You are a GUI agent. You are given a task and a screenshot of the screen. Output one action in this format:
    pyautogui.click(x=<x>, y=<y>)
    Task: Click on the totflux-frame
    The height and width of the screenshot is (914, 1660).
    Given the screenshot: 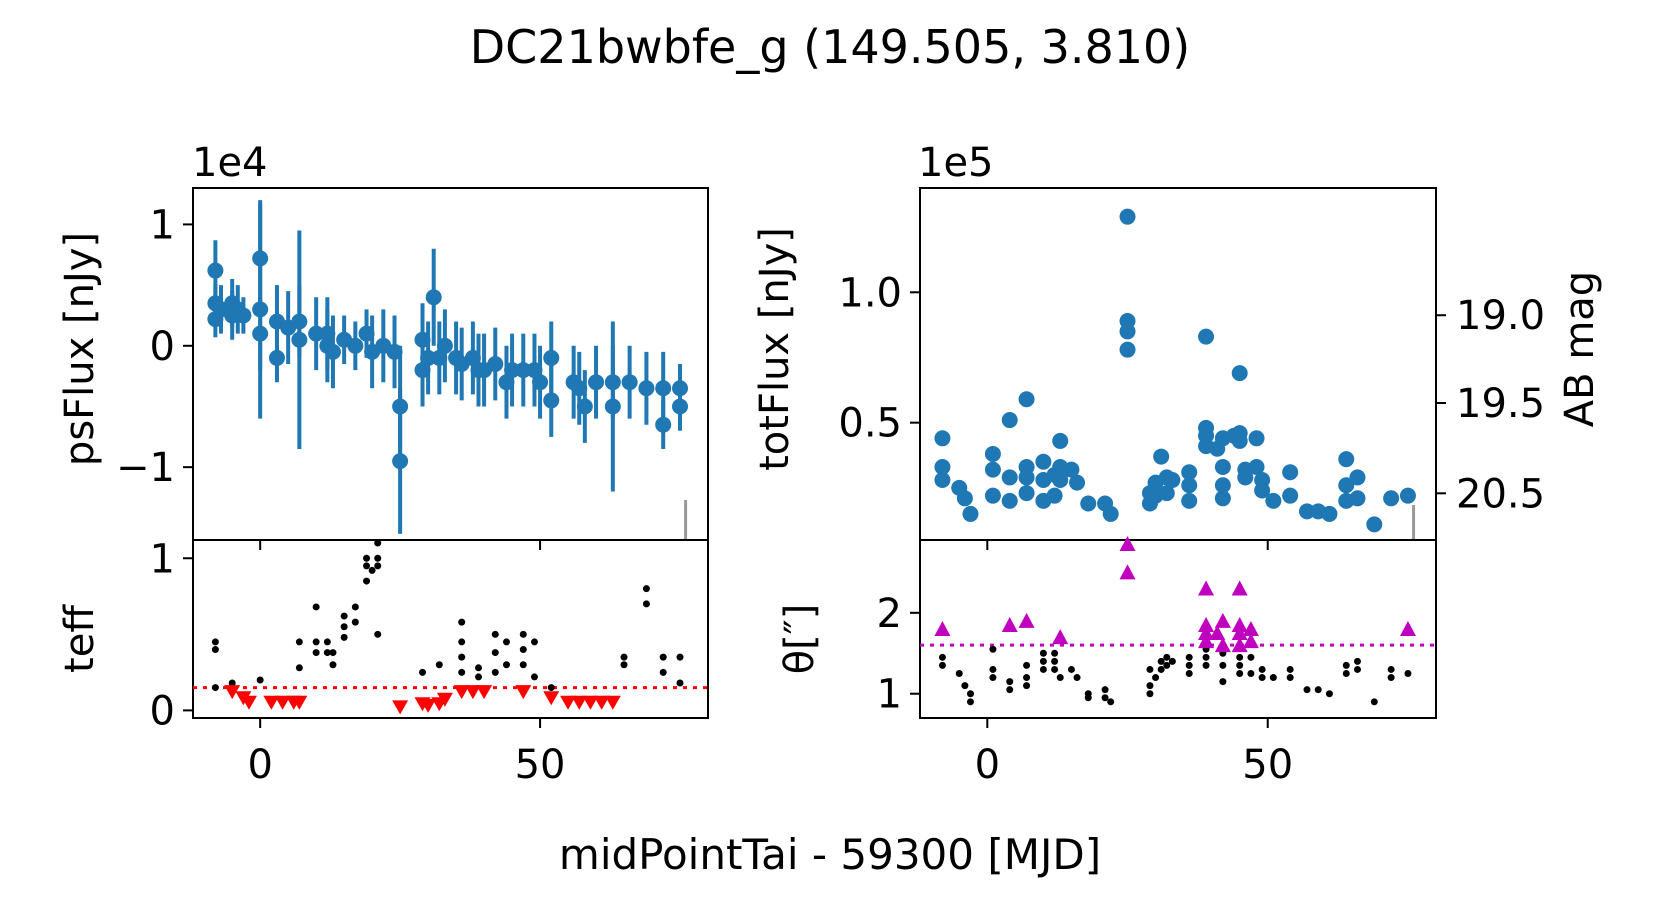 What is the action you would take?
    pyautogui.click(x=1178, y=364)
    